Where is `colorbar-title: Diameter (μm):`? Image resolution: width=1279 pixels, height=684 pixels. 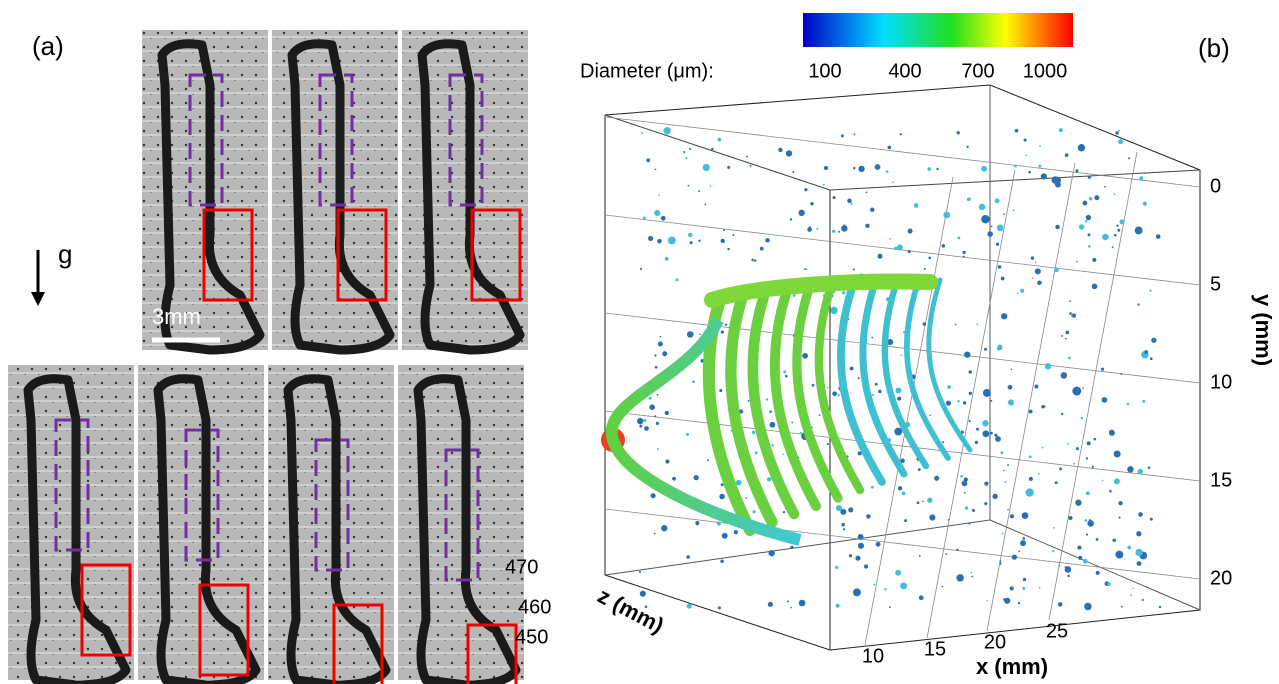
colorbar-title: Diameter (μm): is located at coordinates (647, 71).